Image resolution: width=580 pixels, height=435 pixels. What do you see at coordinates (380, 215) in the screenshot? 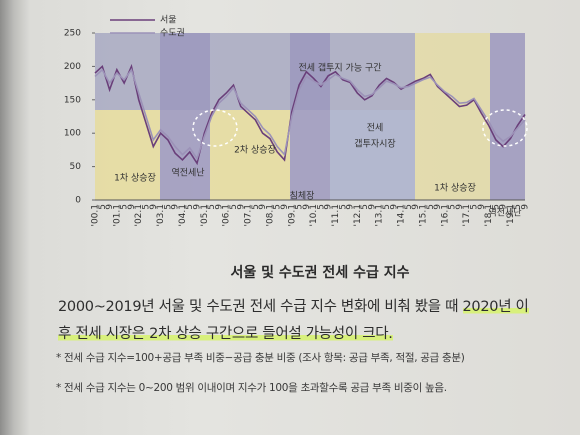
I see `x-tick-label: '13.1` at bounding box center [380, 215].